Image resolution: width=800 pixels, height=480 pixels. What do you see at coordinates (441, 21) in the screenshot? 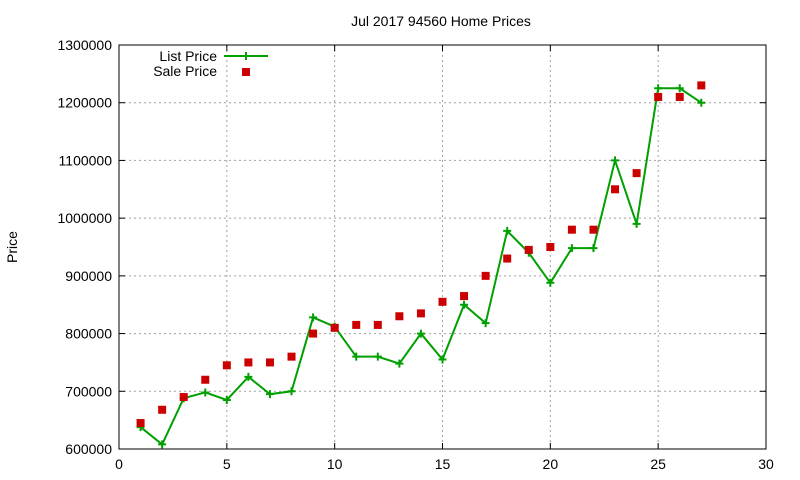
I see `chart-title: Jul 2017 94560 Home Prices` at bounding box center [441, 21].